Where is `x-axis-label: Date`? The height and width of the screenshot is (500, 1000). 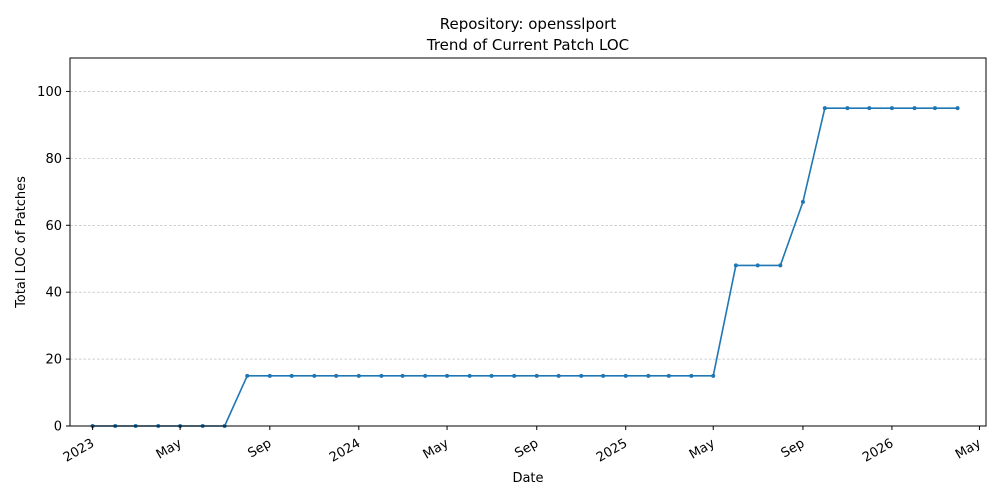
x-axis-label: Date is located at coordinates (527, 478).